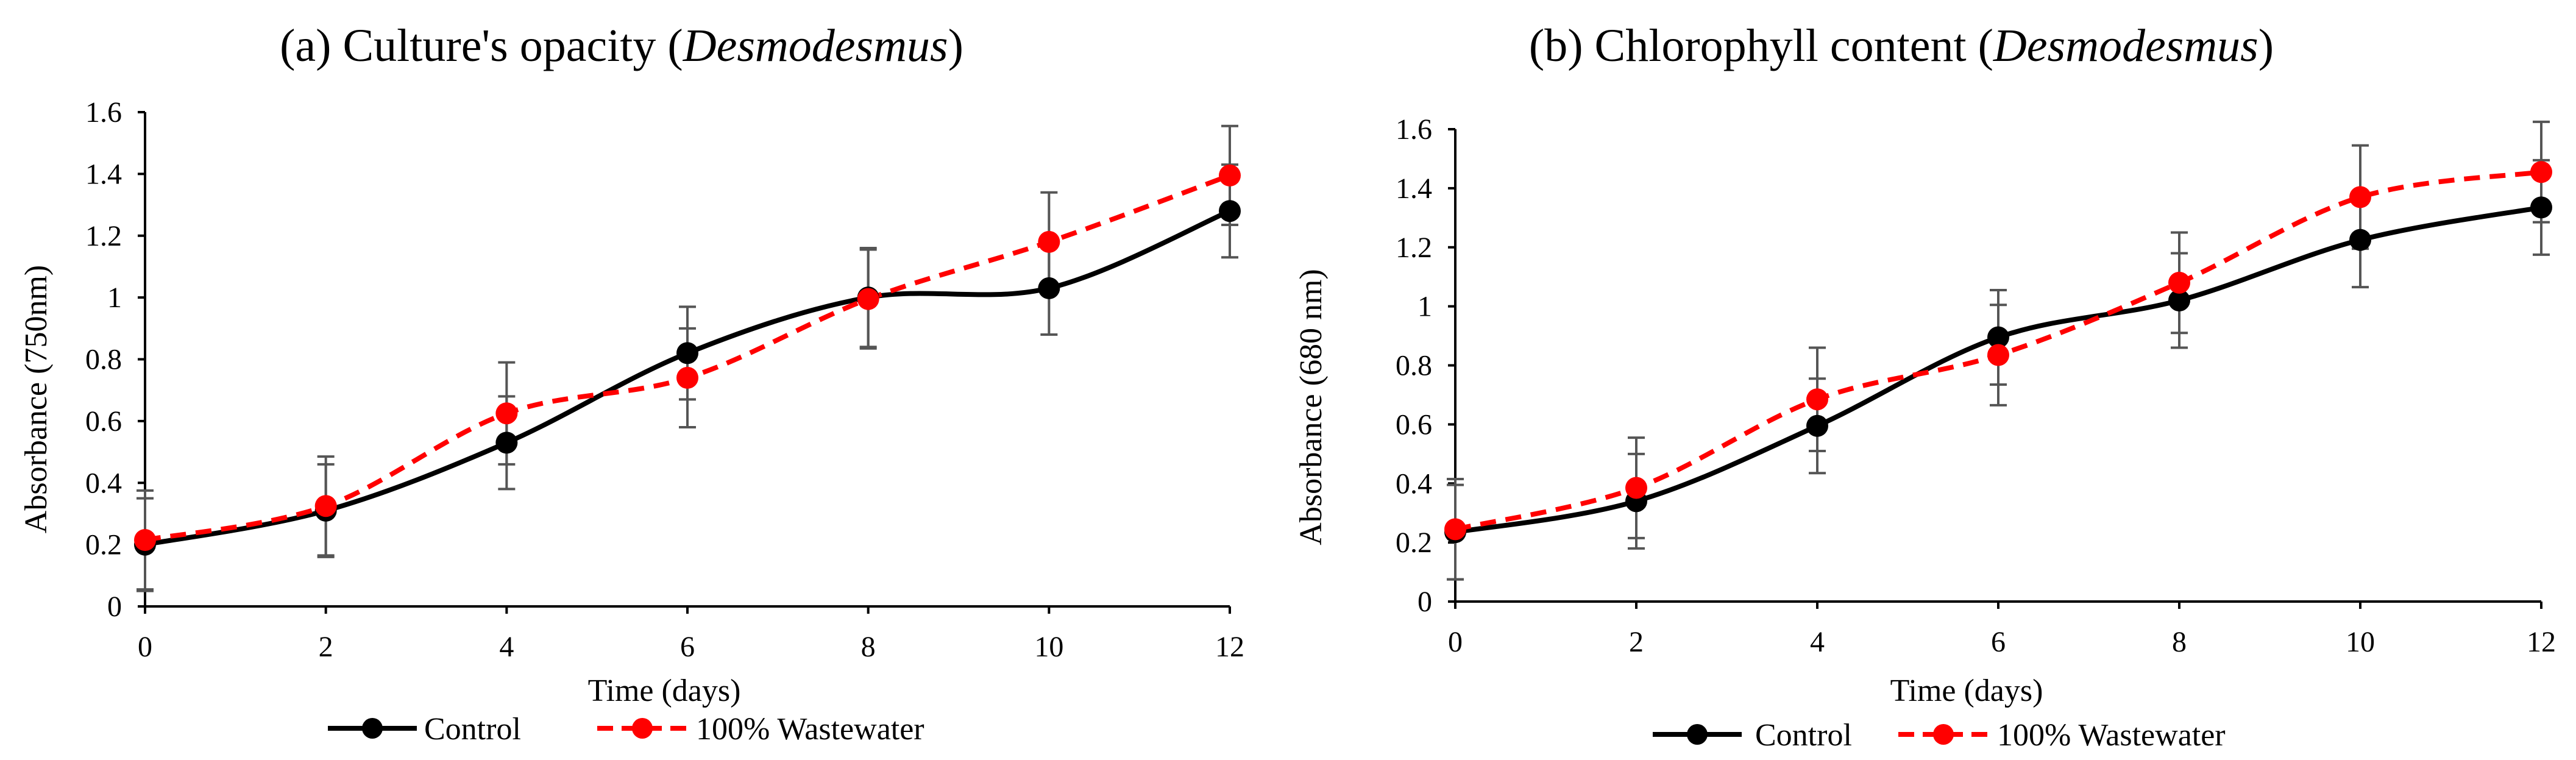 The height and width of the screenshot is (760, 2576). I want to click on chart-a-x-axis-label: Time (days), so click(664, 690).